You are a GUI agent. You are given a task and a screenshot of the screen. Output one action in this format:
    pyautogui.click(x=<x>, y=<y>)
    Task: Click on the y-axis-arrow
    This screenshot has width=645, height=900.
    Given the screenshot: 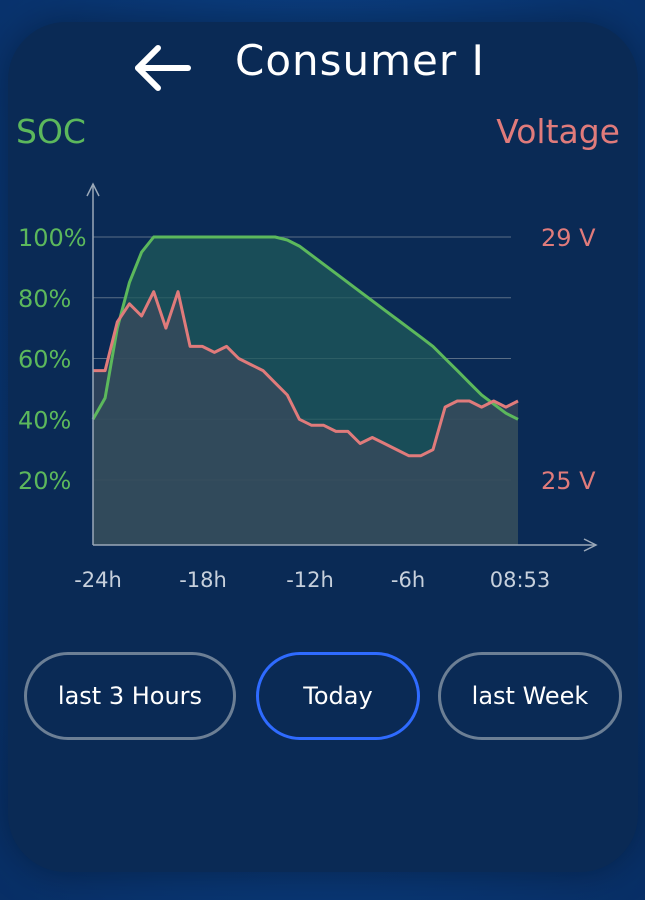 What is the action you would take?
    pyautogui.click(x=93, y=189)
    